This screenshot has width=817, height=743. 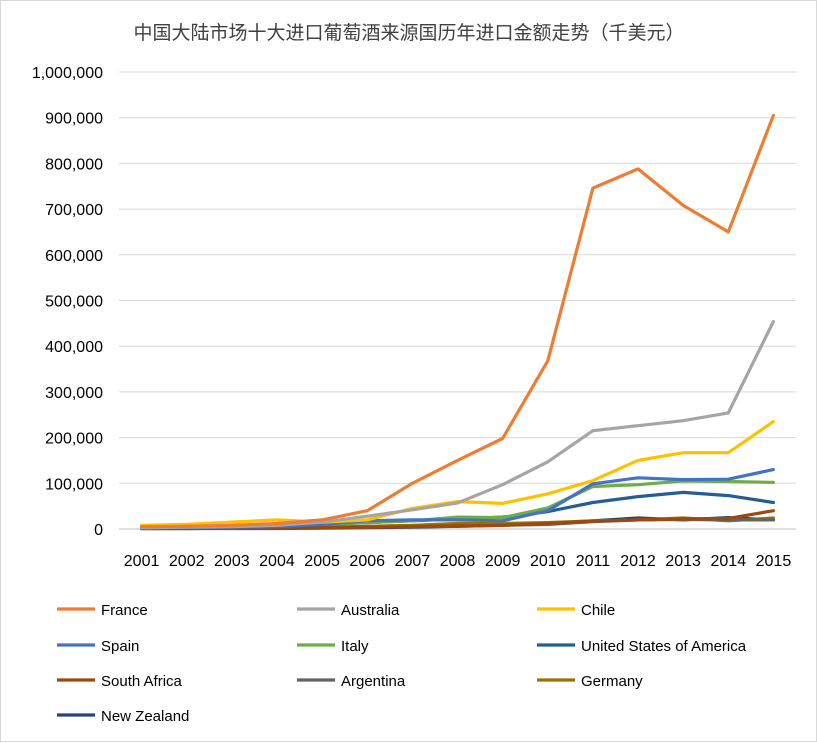 What do you see at coordinates (548, 561) in the screenshot?
I see `x-tick-label: 2010` at bounding box center [548, 561].